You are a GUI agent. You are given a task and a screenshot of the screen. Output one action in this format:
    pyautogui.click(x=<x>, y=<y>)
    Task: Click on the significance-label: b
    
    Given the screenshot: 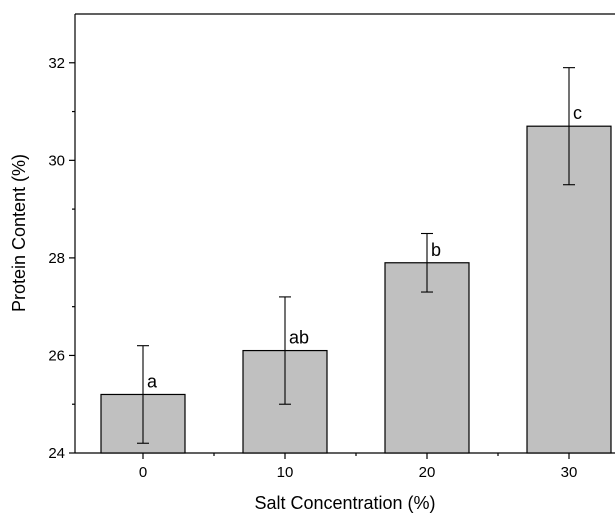 What is the action you would take?
    pyautogui.click(x=436, y=250)
    